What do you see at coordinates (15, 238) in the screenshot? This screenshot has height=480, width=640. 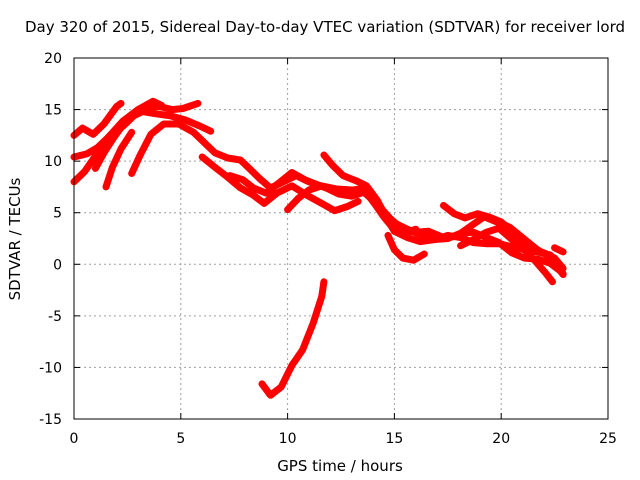 I see `y-axis-label: SDTVAR / TECUs` at bounding box center [15, 238].